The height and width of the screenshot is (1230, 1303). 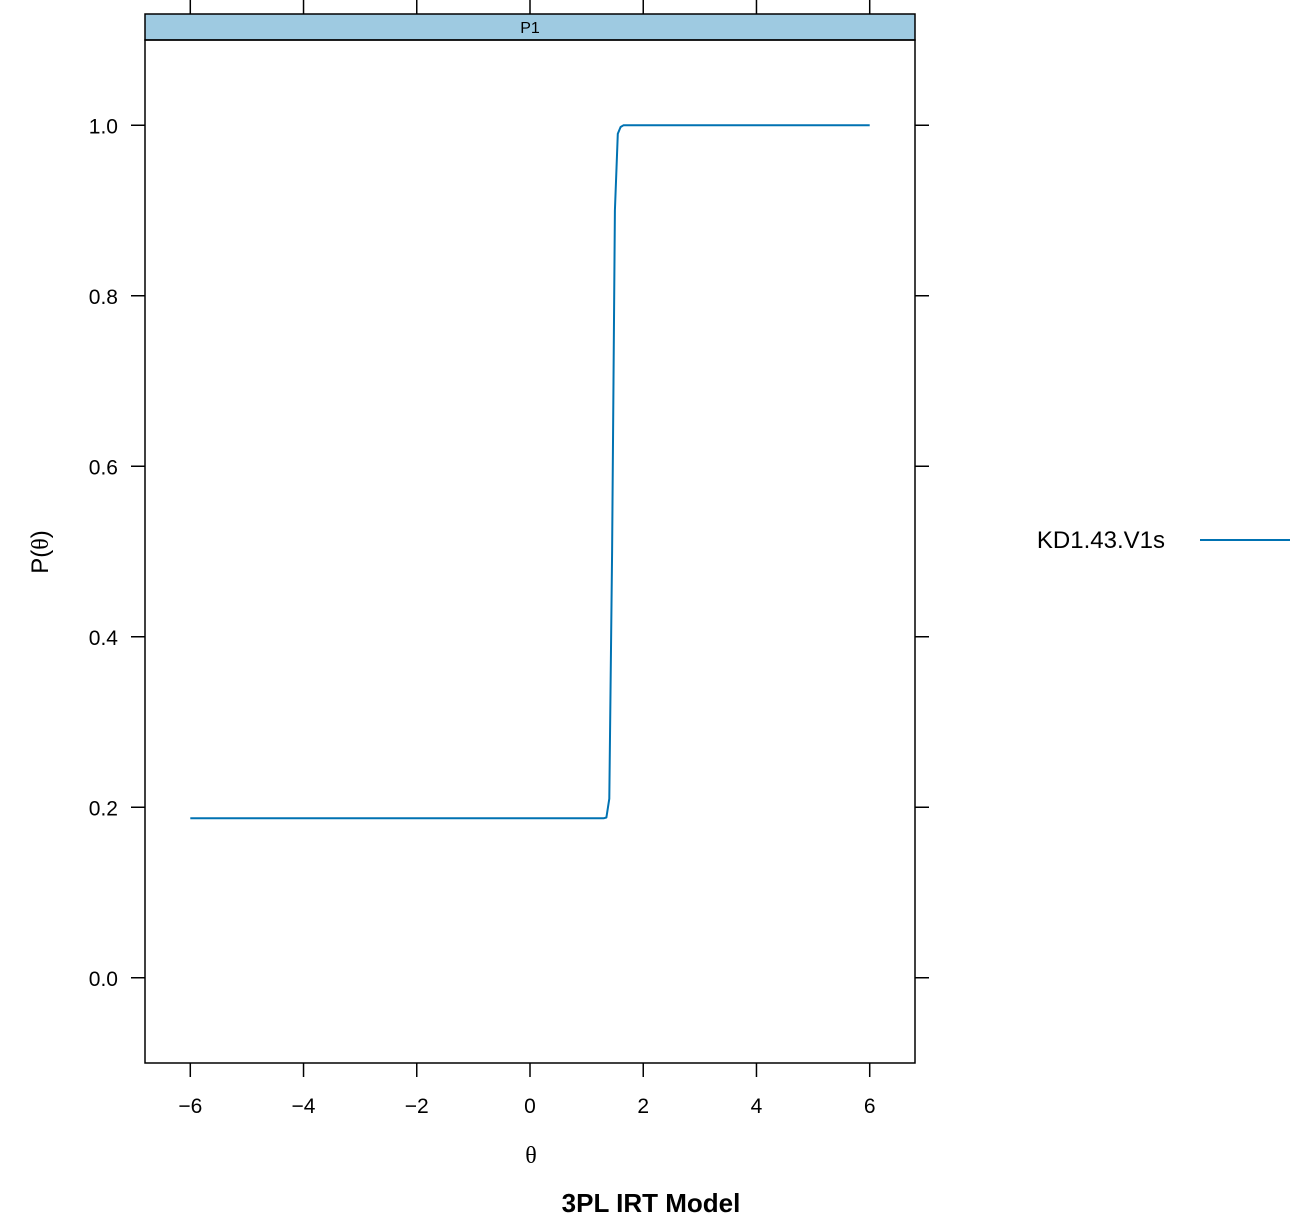 What do you see at coordinates (190, 1106) in the screenshot?
I see `x-tick-label: −6` at bounding box center [190, 1106].